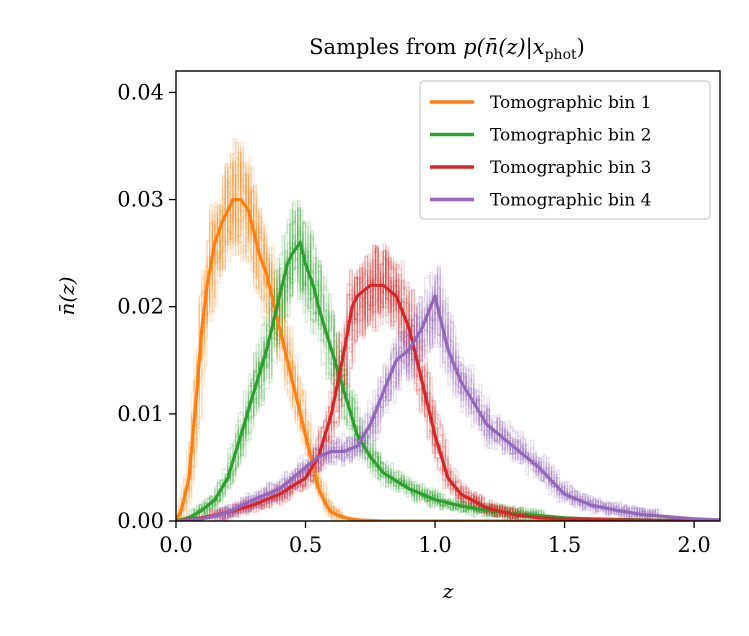  Describe the element at coordinates (305, 545) in the screenshot. I see `x-tick-label: 0.5` at that location.